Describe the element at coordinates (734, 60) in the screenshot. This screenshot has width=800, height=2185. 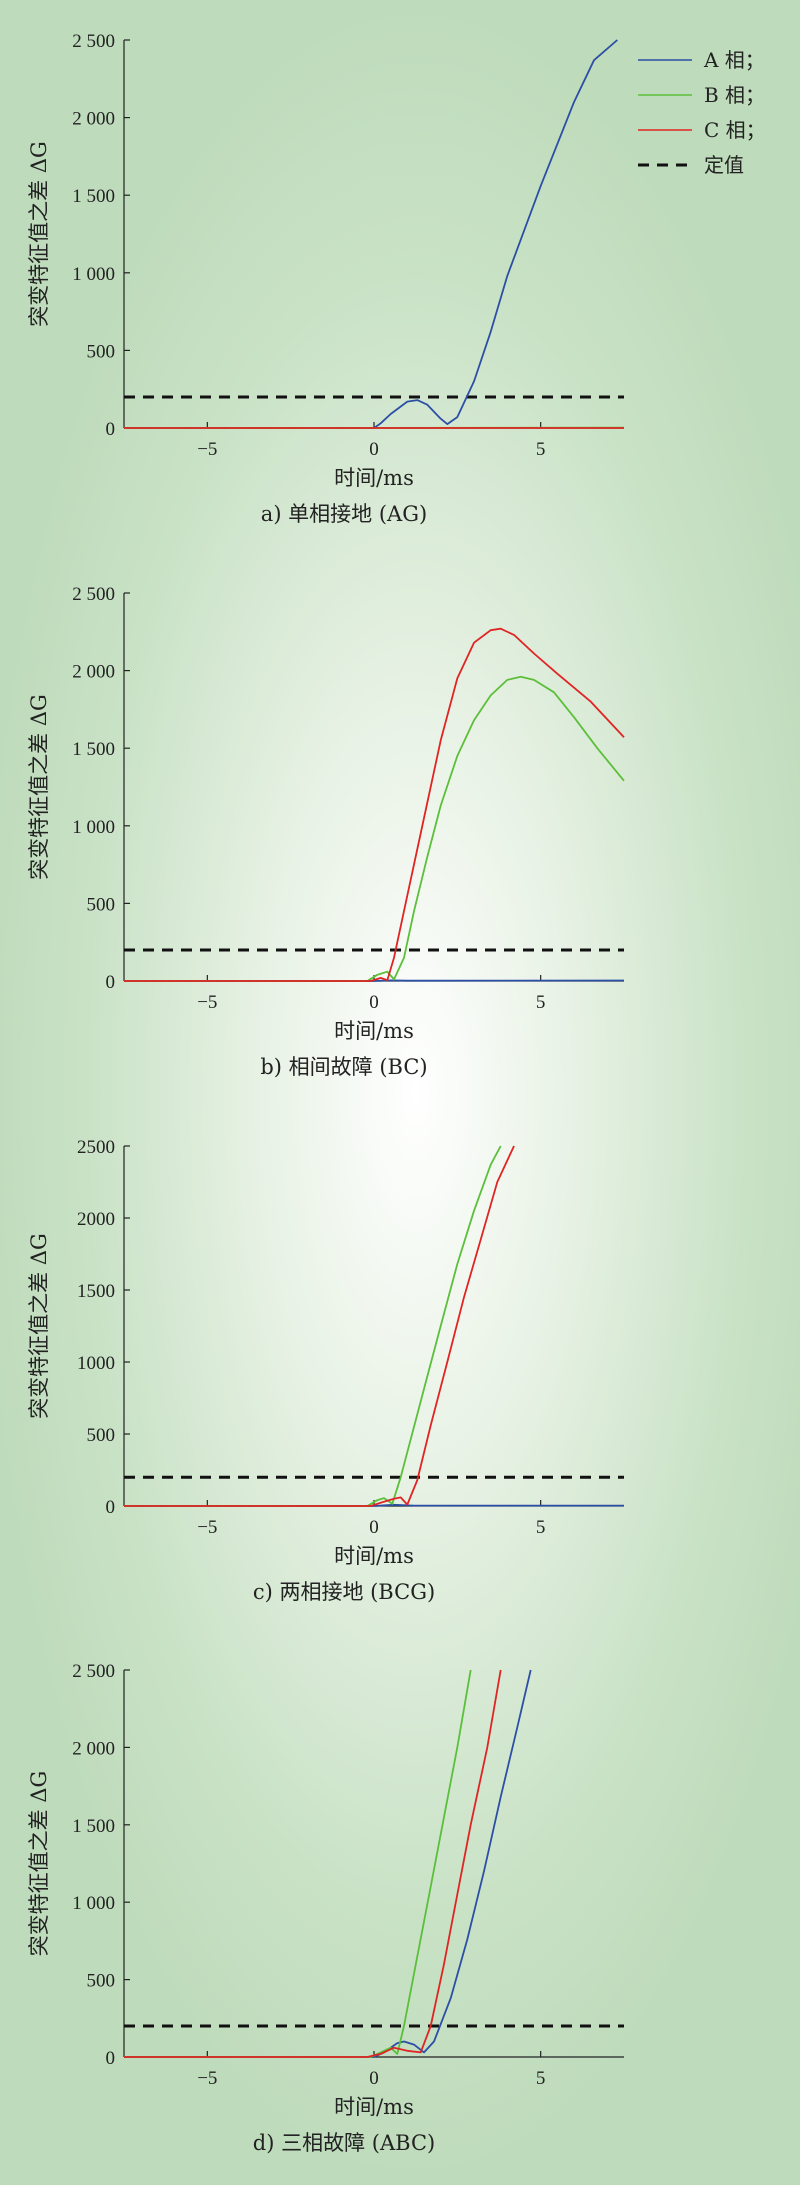
I see `legend-label: A 相；` at that location.